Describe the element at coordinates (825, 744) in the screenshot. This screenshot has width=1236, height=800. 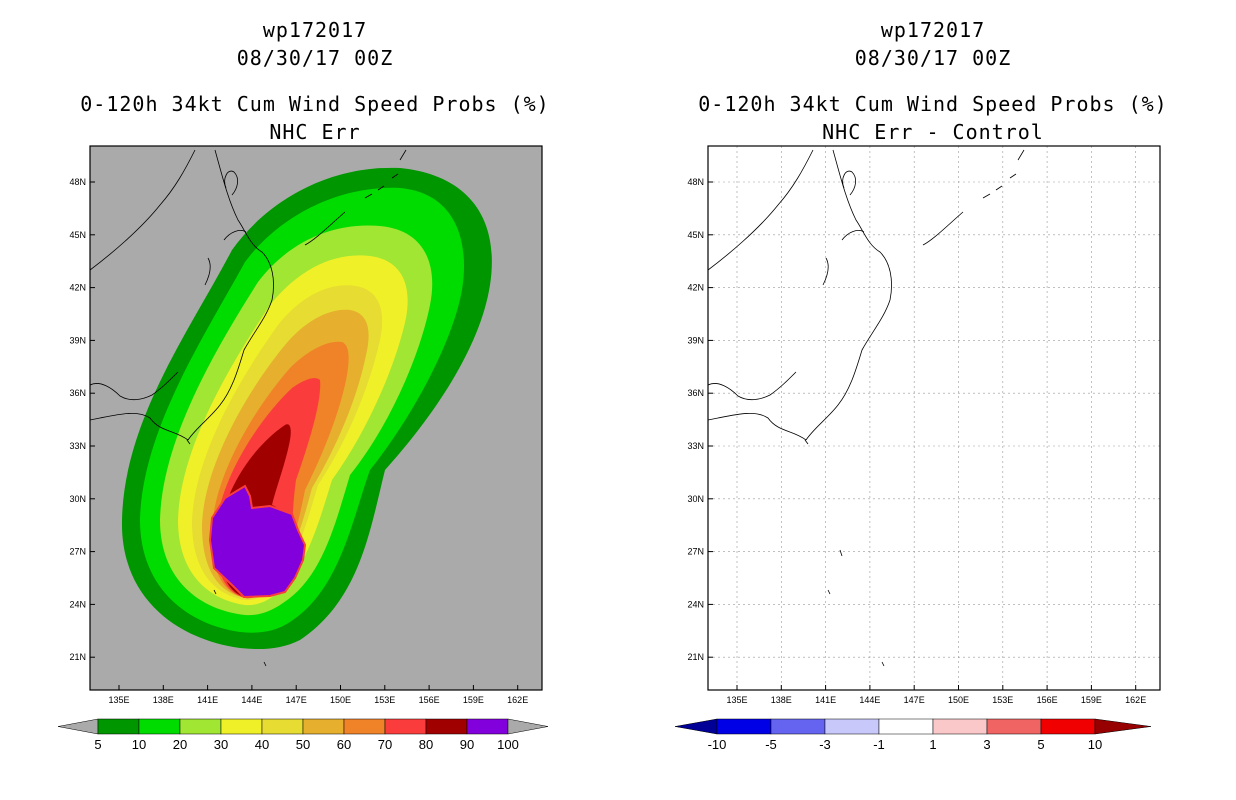
I see `colorbar-label: -3` at that location.